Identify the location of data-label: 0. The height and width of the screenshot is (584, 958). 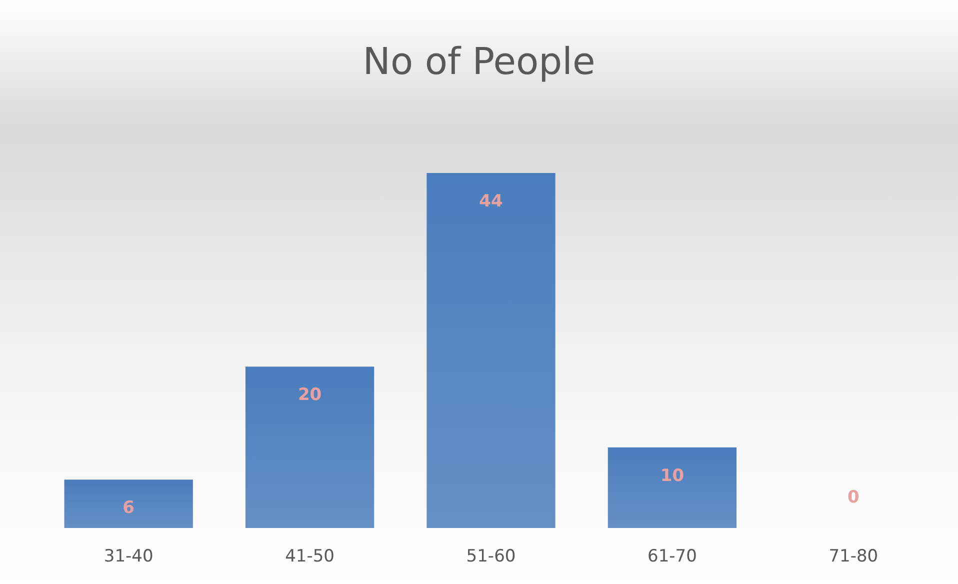
(853, 498).